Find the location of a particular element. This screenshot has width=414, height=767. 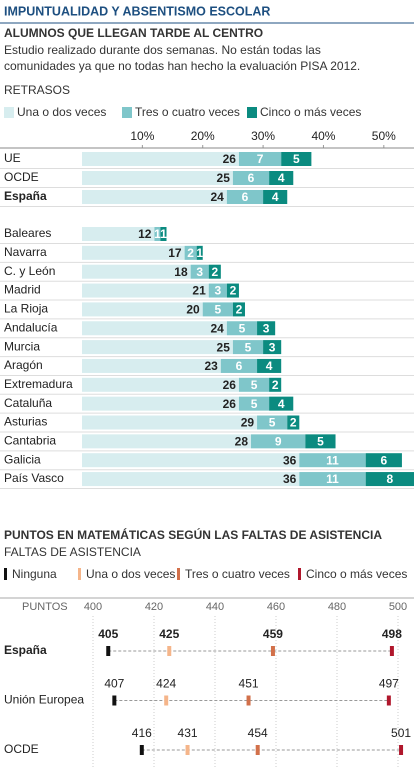

value-label: 12 is located at coordinates (145, 234).